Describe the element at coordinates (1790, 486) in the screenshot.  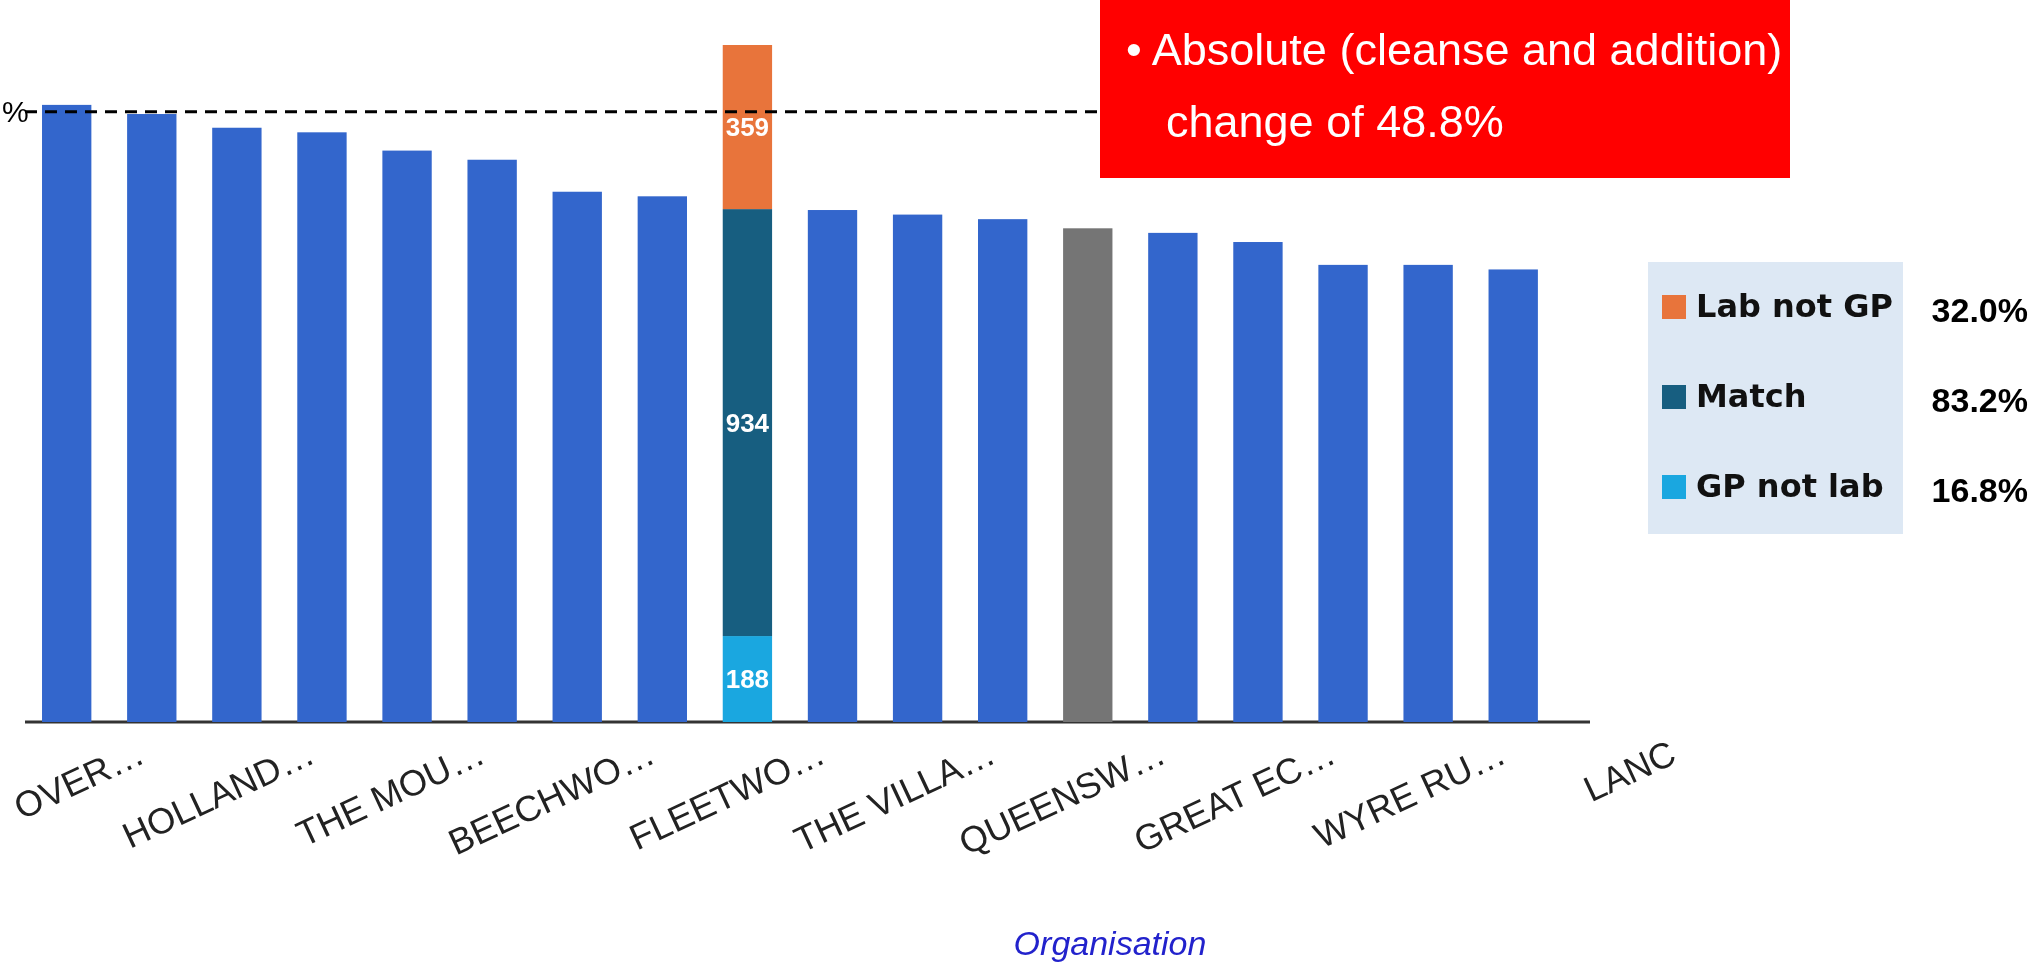
I see `legend-label: GP not lab` at that location.